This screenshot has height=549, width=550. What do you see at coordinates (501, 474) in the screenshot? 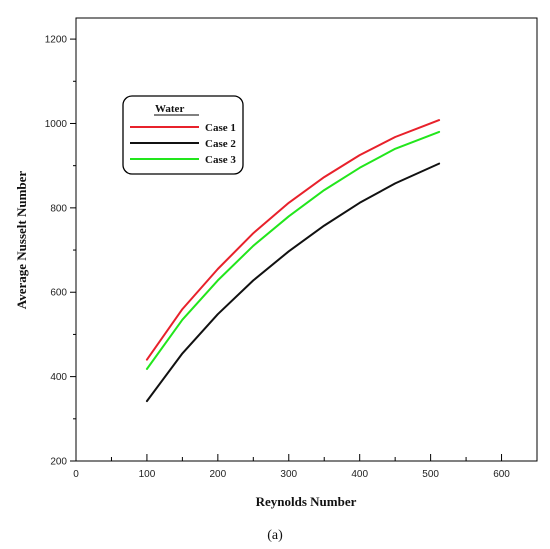
I see `x-tick-label-600: 600` at bounding box center [501, 474].